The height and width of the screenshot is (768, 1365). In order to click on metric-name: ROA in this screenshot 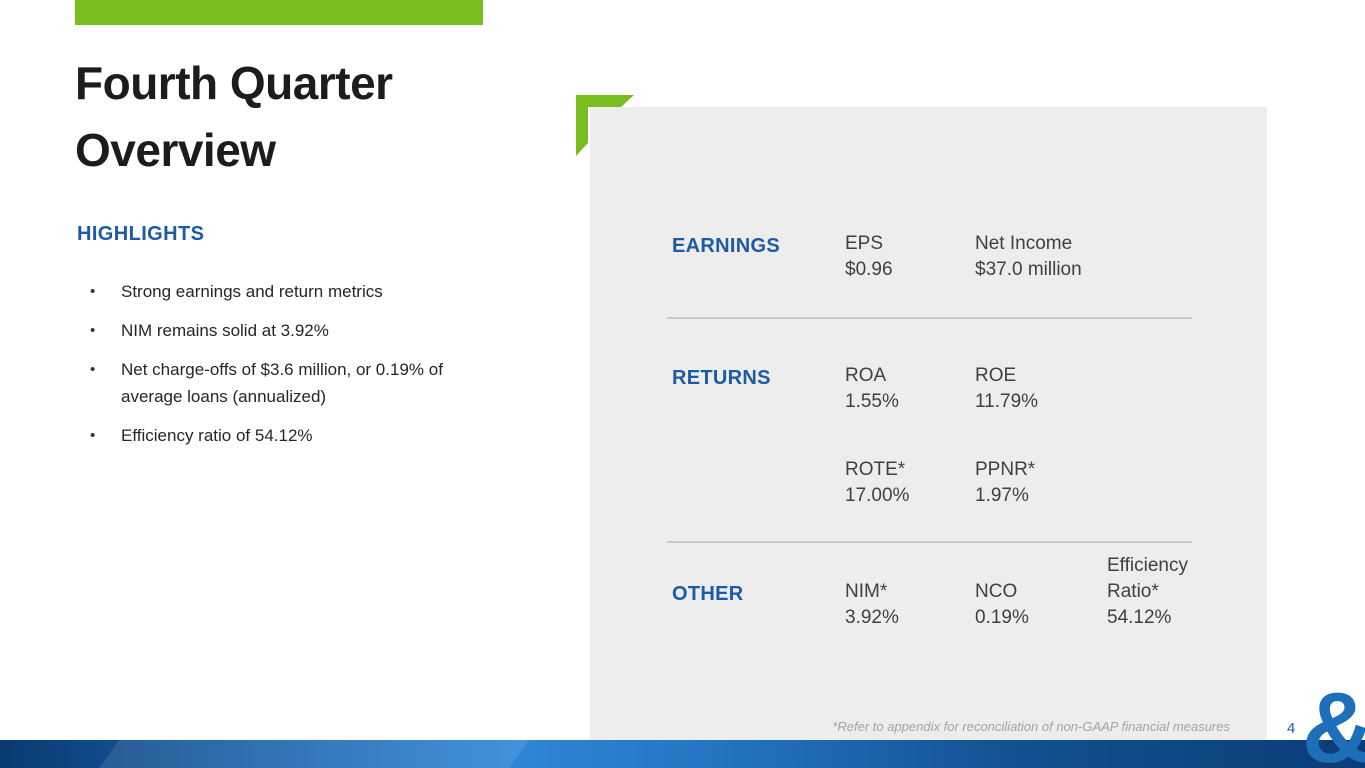, I will do `click(866, 375)`.